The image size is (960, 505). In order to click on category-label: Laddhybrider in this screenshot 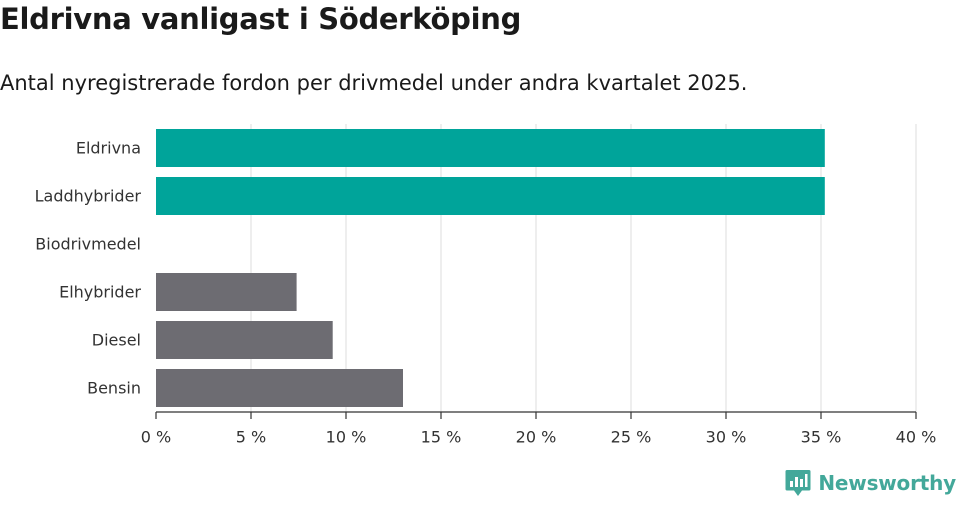, I will do `click(88, 196)`.